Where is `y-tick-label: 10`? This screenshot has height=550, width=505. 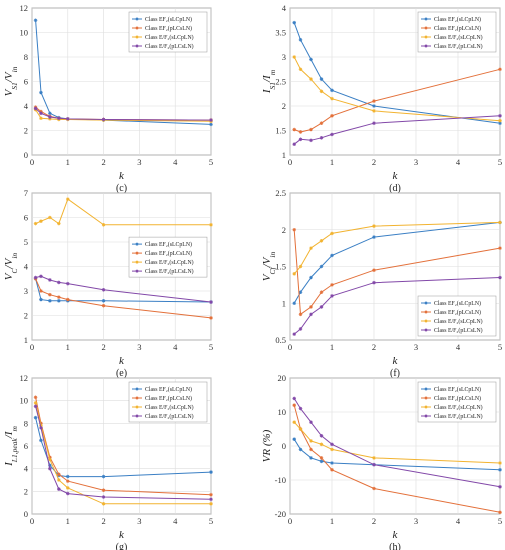
y-tick-label: 10 is located at coordinates (24, 401).